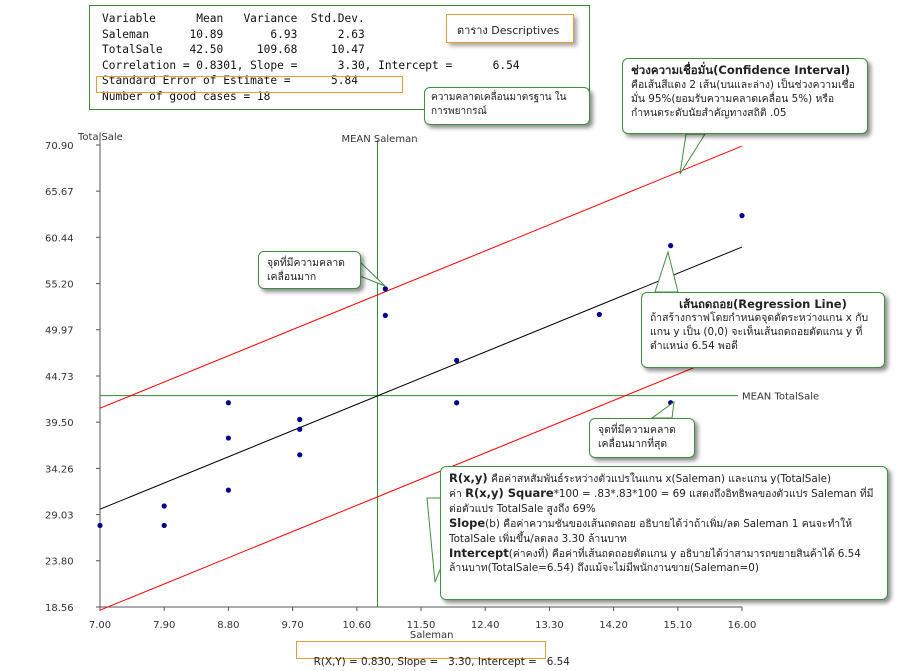 This screenshot has width=919, height=671. I want to click on y-tick-label: 34.26, so click(59, 469).